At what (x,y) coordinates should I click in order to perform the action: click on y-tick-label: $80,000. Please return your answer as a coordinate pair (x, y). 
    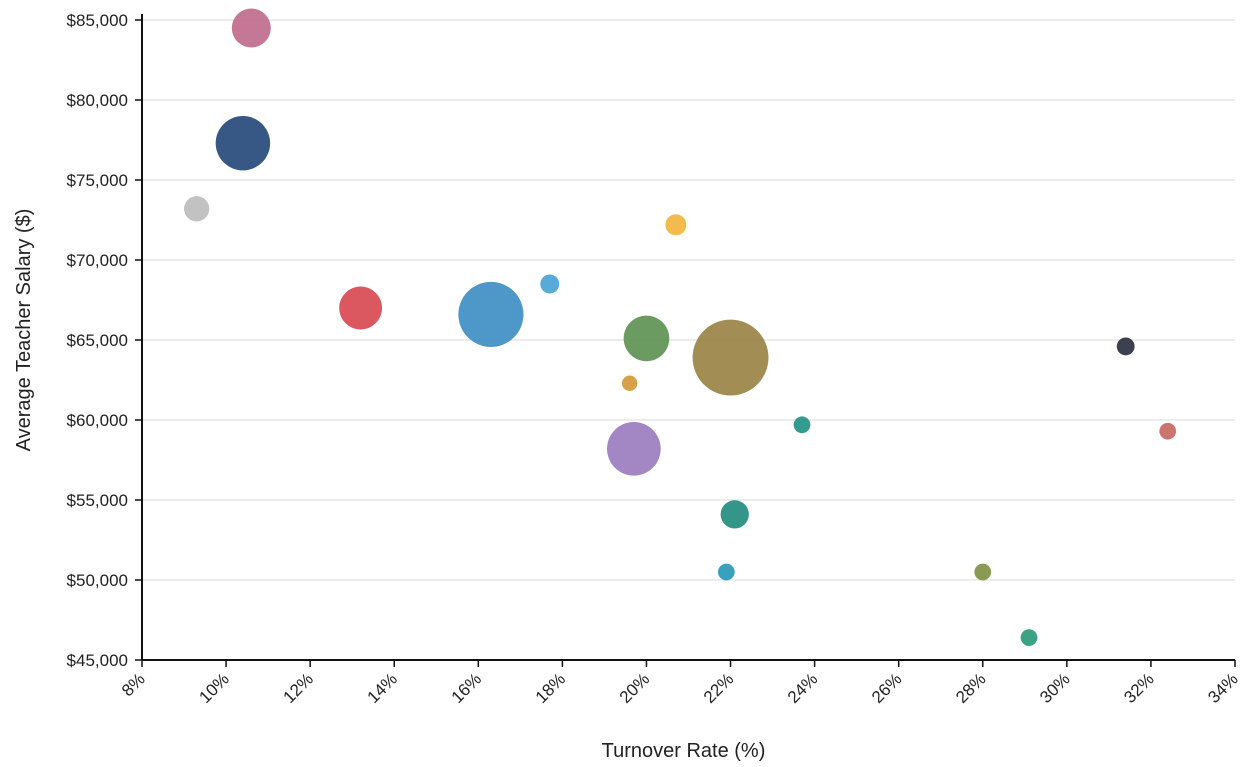
    Looking at the image, I should click on (97, 100).